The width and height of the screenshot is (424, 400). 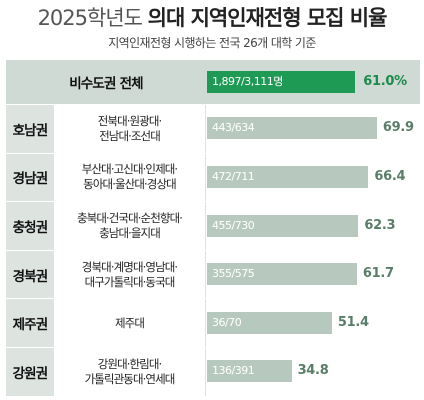 I want to click on region-count-label: 355/575, so click(x=233, y=274).